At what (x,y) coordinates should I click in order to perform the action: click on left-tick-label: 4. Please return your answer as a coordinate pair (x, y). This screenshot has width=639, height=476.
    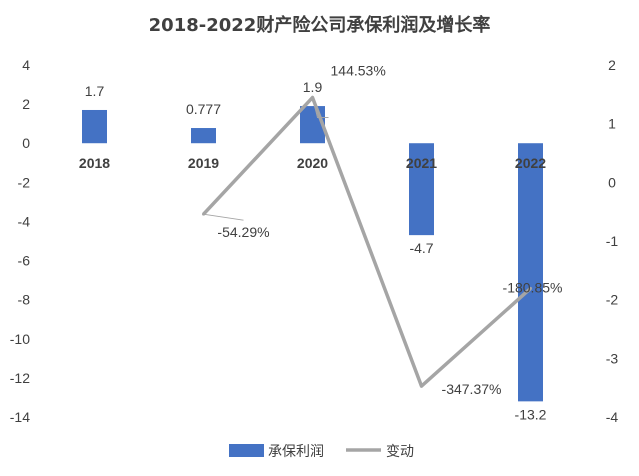
    Looking at the image, I should click on (26, 65).